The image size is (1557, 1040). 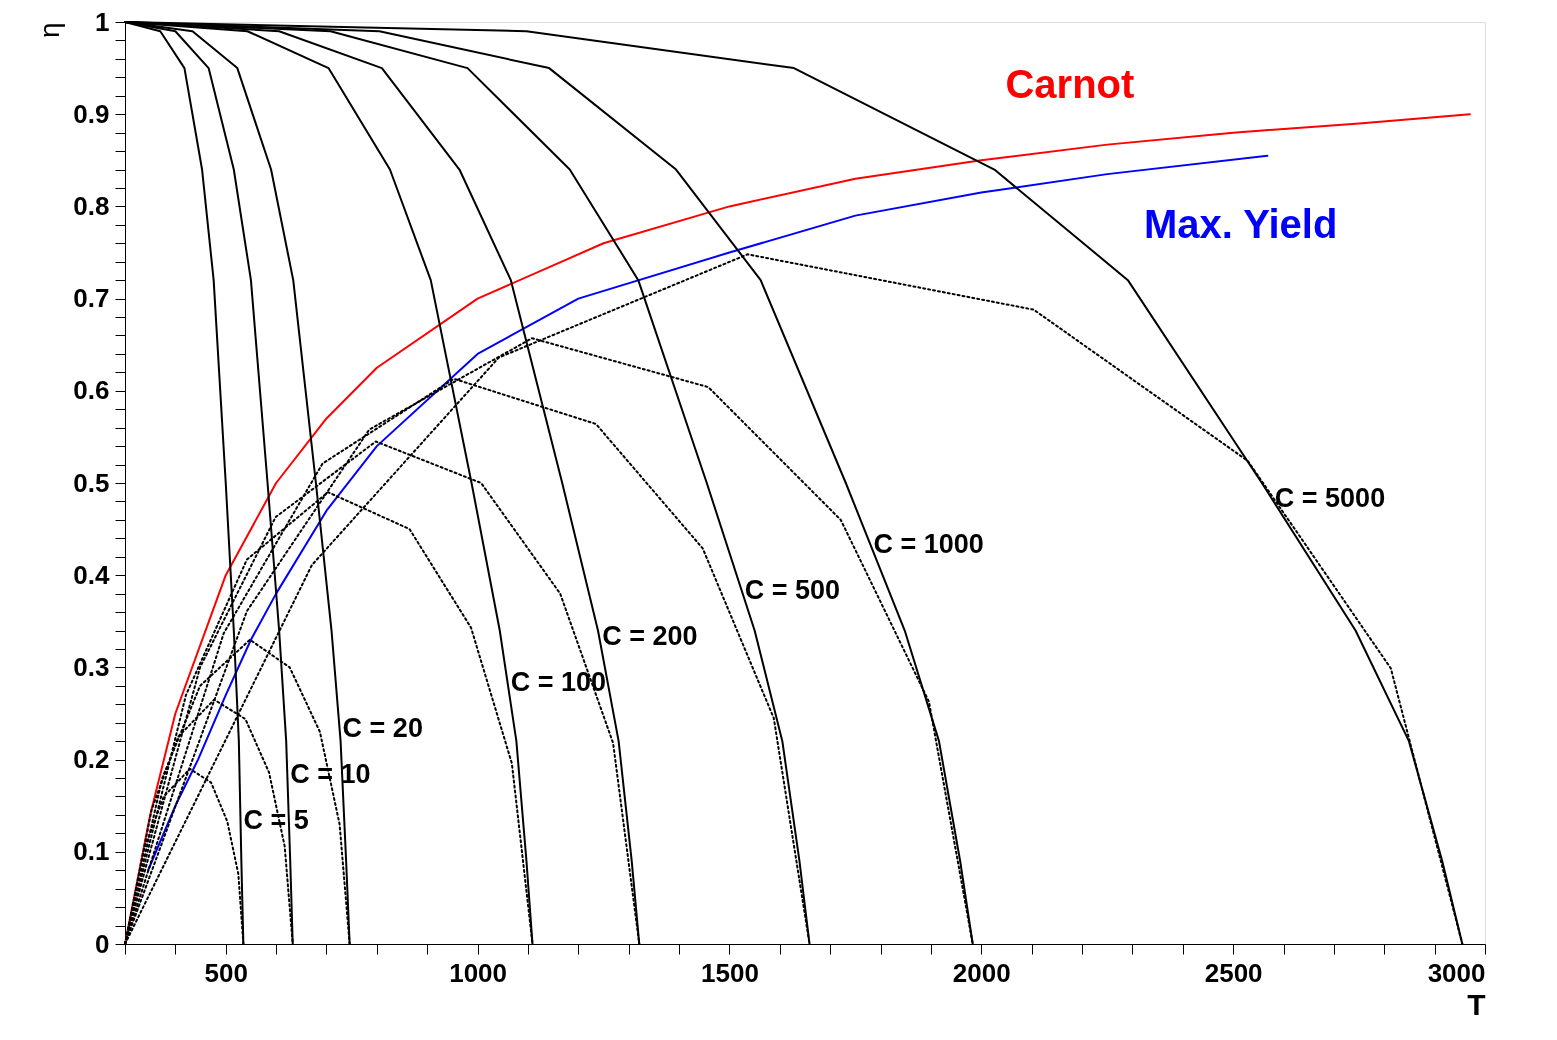 What do you see at coordinates (91, 205) in the screenshot?
I see `y-tick-label: 0.8` at bounding box center [91, 205].